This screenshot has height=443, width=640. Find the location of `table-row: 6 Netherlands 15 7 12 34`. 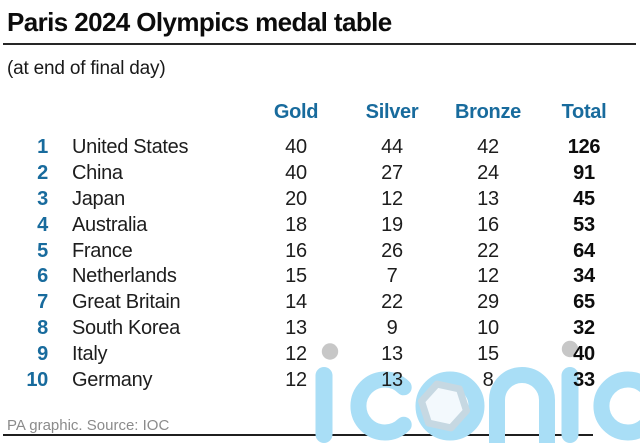

table-row: 6 Netherlands 15 7 12 34 is located at coordinates (320, 277).